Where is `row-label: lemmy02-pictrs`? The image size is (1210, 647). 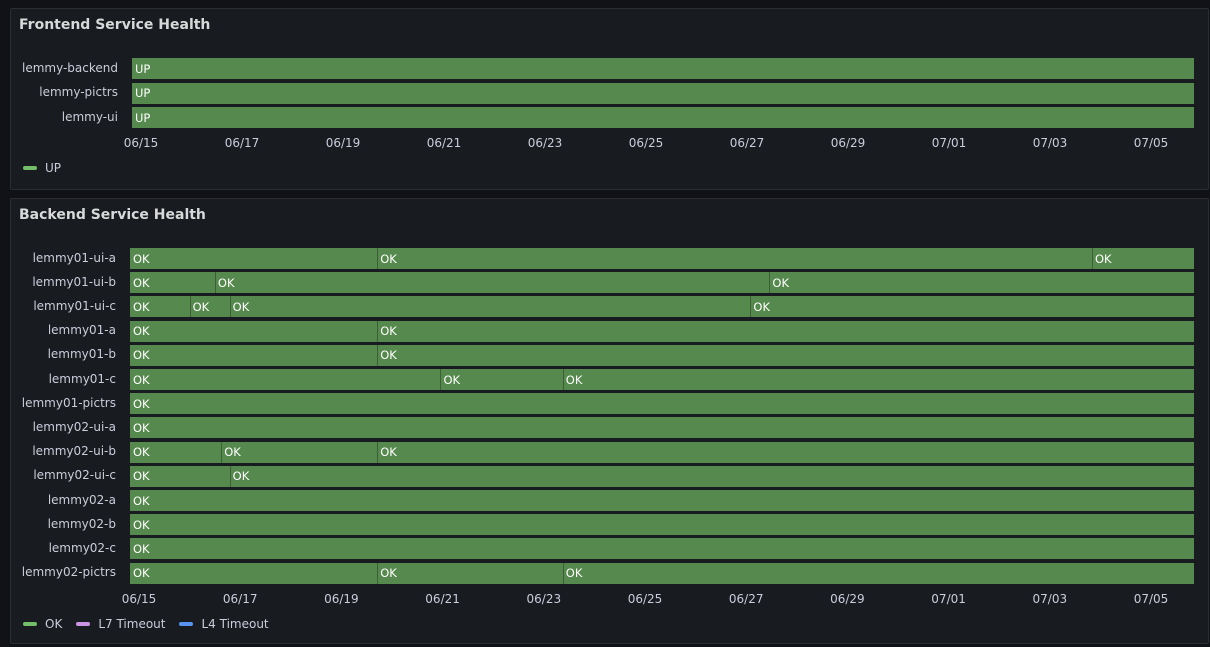 row-label: lemmy02-pictrs is located at coordinates (68, 572).